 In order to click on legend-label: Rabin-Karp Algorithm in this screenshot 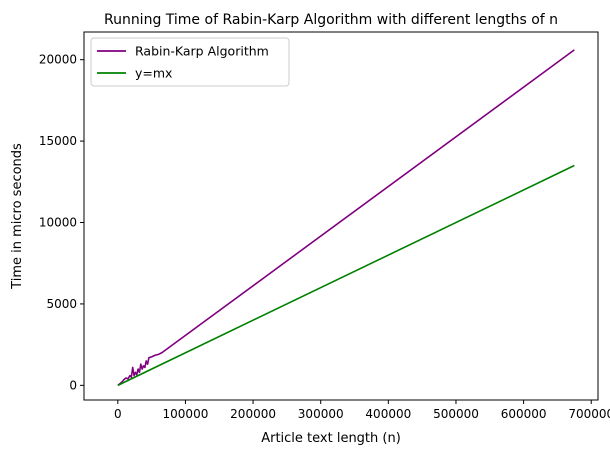, I will do `click(202, 51)`.